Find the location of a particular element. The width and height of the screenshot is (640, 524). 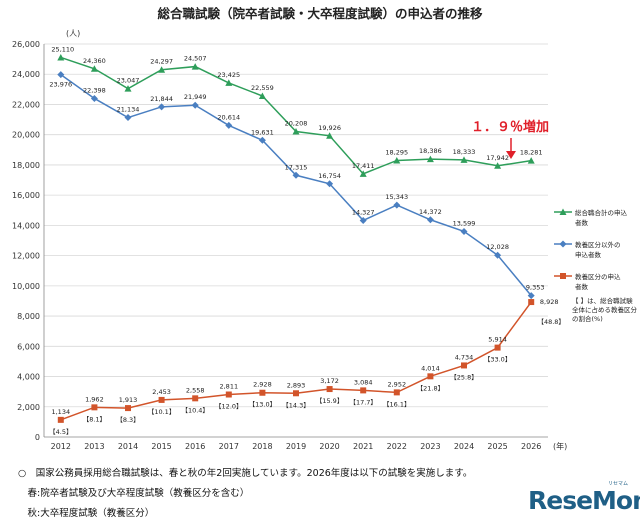

data-label: 13,599 is located at coordinates (464, 223).